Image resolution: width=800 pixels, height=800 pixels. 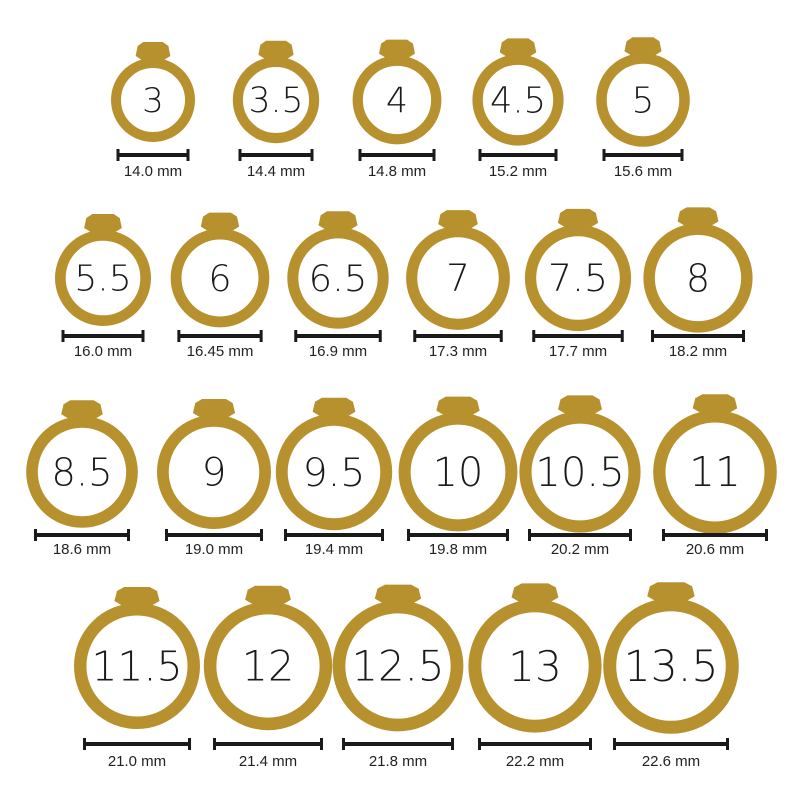 I want to click on ring-size-13: 13 22.2 mm, so click(x=535, y=676).